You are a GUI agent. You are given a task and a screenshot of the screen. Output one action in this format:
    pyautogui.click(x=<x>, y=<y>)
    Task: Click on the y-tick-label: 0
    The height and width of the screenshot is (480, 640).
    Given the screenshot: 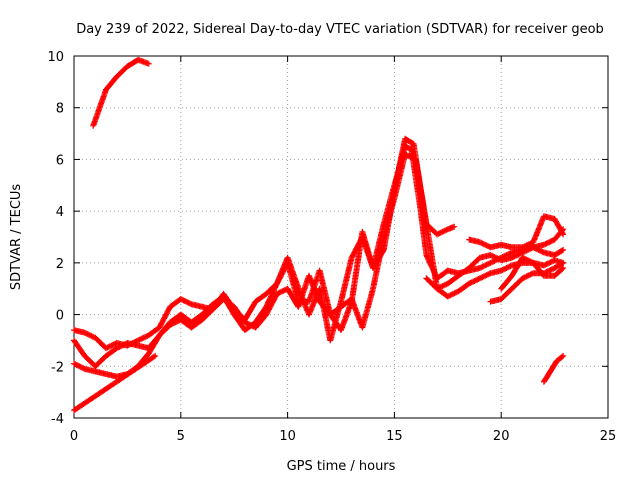 What is the action you would take?
    pyautogui.click(x=60, y=316)
    